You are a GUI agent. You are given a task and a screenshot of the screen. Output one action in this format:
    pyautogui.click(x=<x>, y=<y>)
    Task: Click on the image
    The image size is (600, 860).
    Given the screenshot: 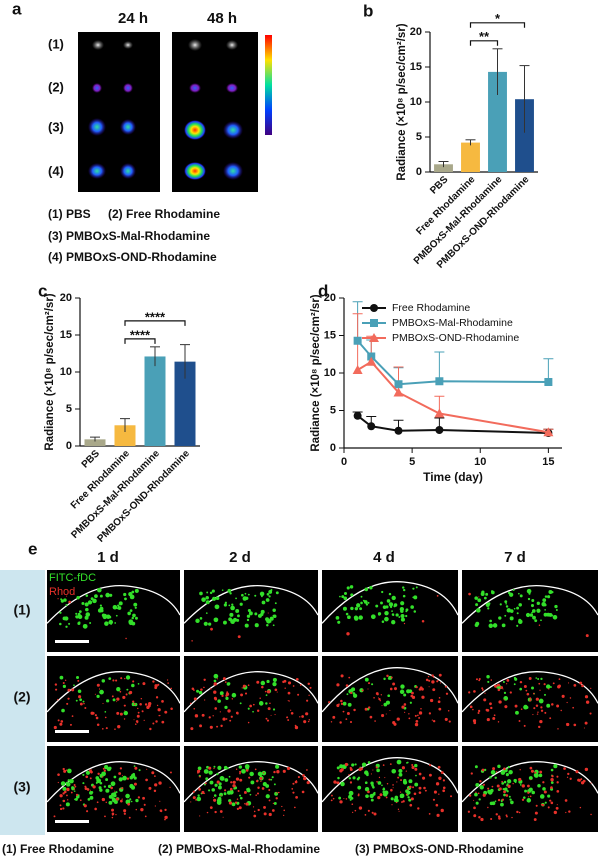 What is the action you would take?
    pyautogui.click(x=215, y=112)
    